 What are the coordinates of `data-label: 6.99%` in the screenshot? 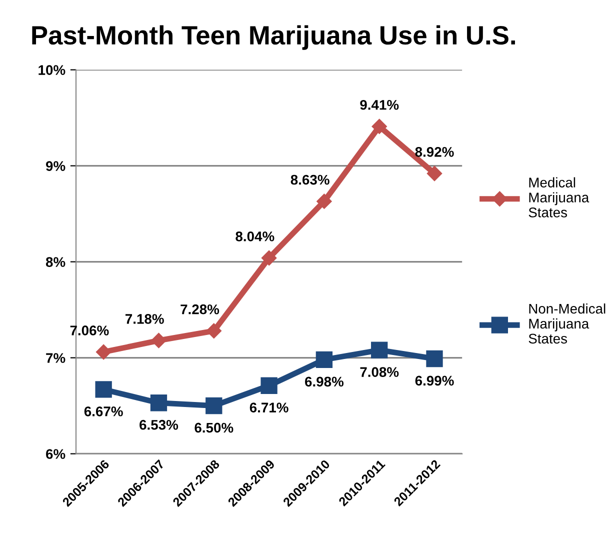 It's located at (434, 381).